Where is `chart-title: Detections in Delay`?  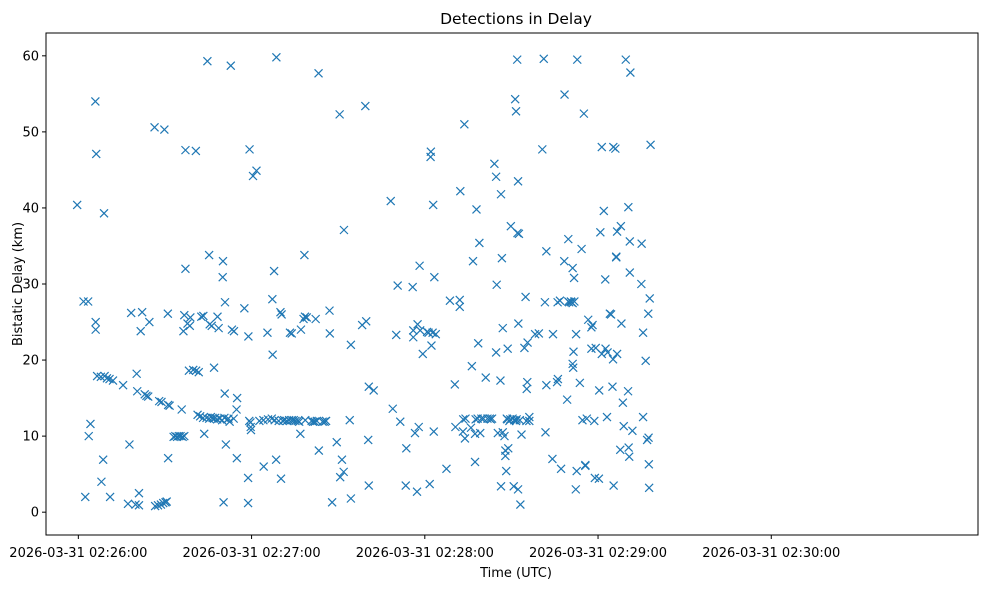
chart-title: Detections in Delay is located at coordinates (516, 19).